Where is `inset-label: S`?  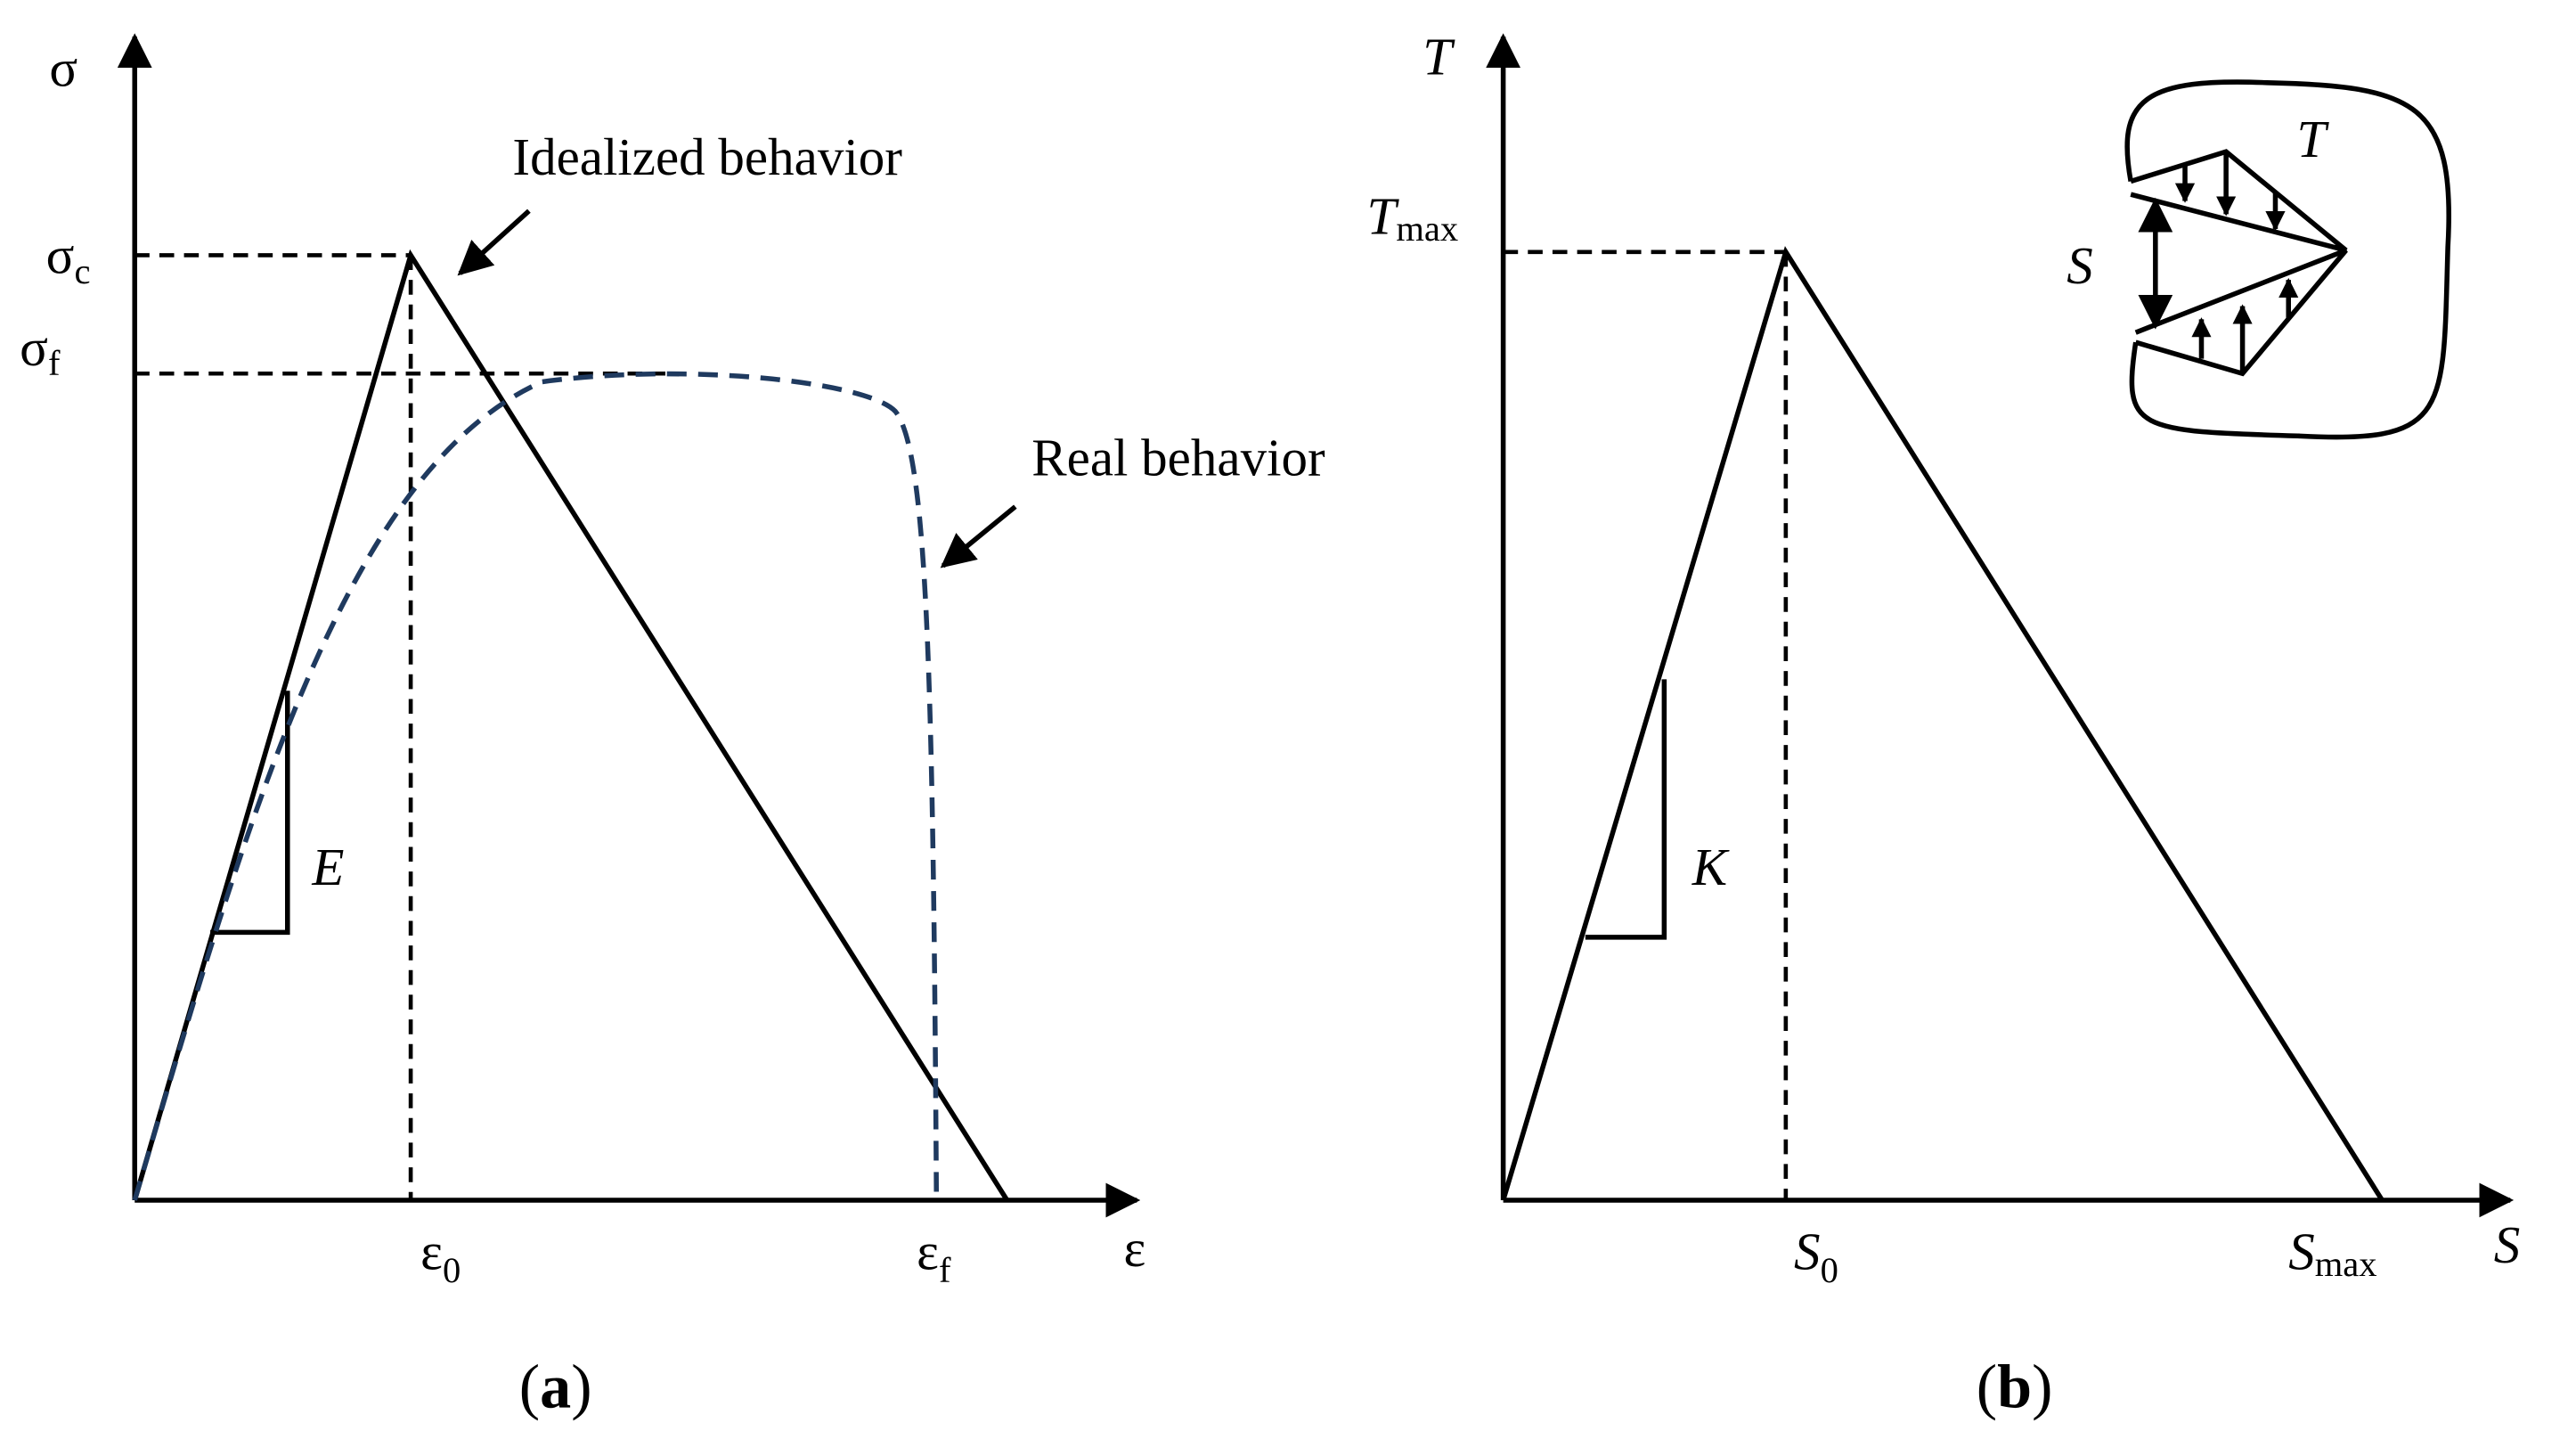 inset-label: S is located at coordinates (2080, 265).